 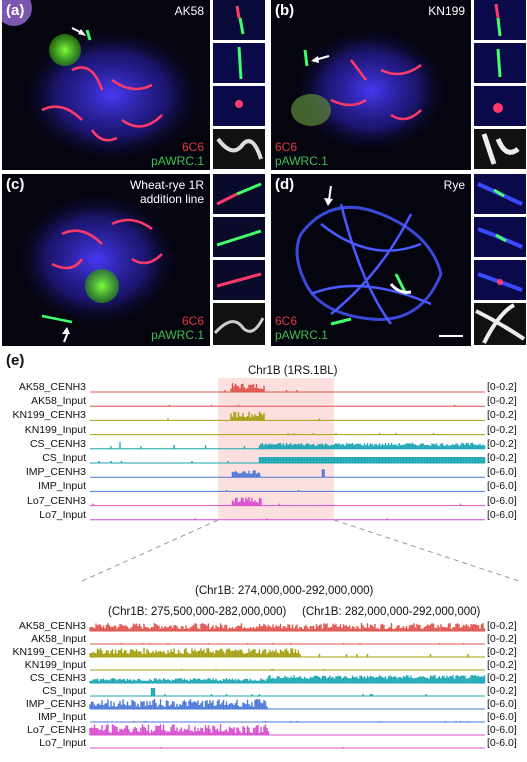 I want to click on panel-label: (d), so click(x=285, y=184).